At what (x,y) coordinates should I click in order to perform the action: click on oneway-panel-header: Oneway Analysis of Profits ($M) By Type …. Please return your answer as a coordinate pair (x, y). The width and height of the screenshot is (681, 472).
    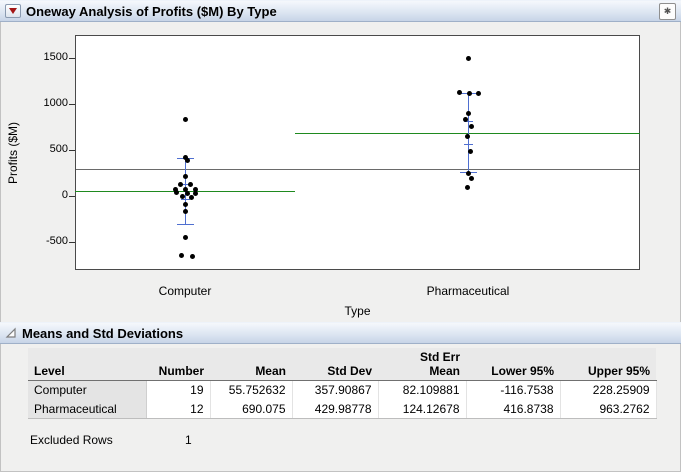
    Looking at the image, I should click on (340, 11).